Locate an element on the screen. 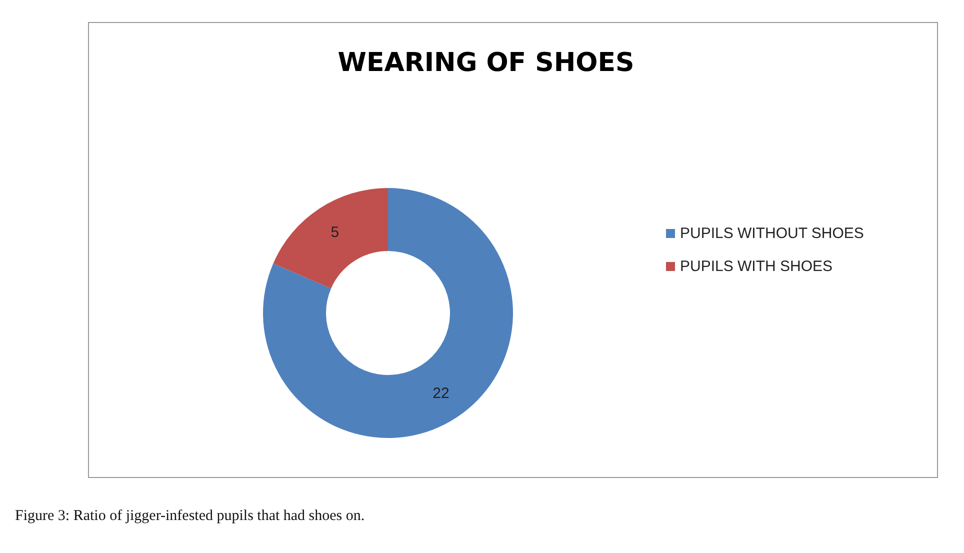  legend-label: PUPILS WITHOUT SHOES is located at coordinates (772, 233).